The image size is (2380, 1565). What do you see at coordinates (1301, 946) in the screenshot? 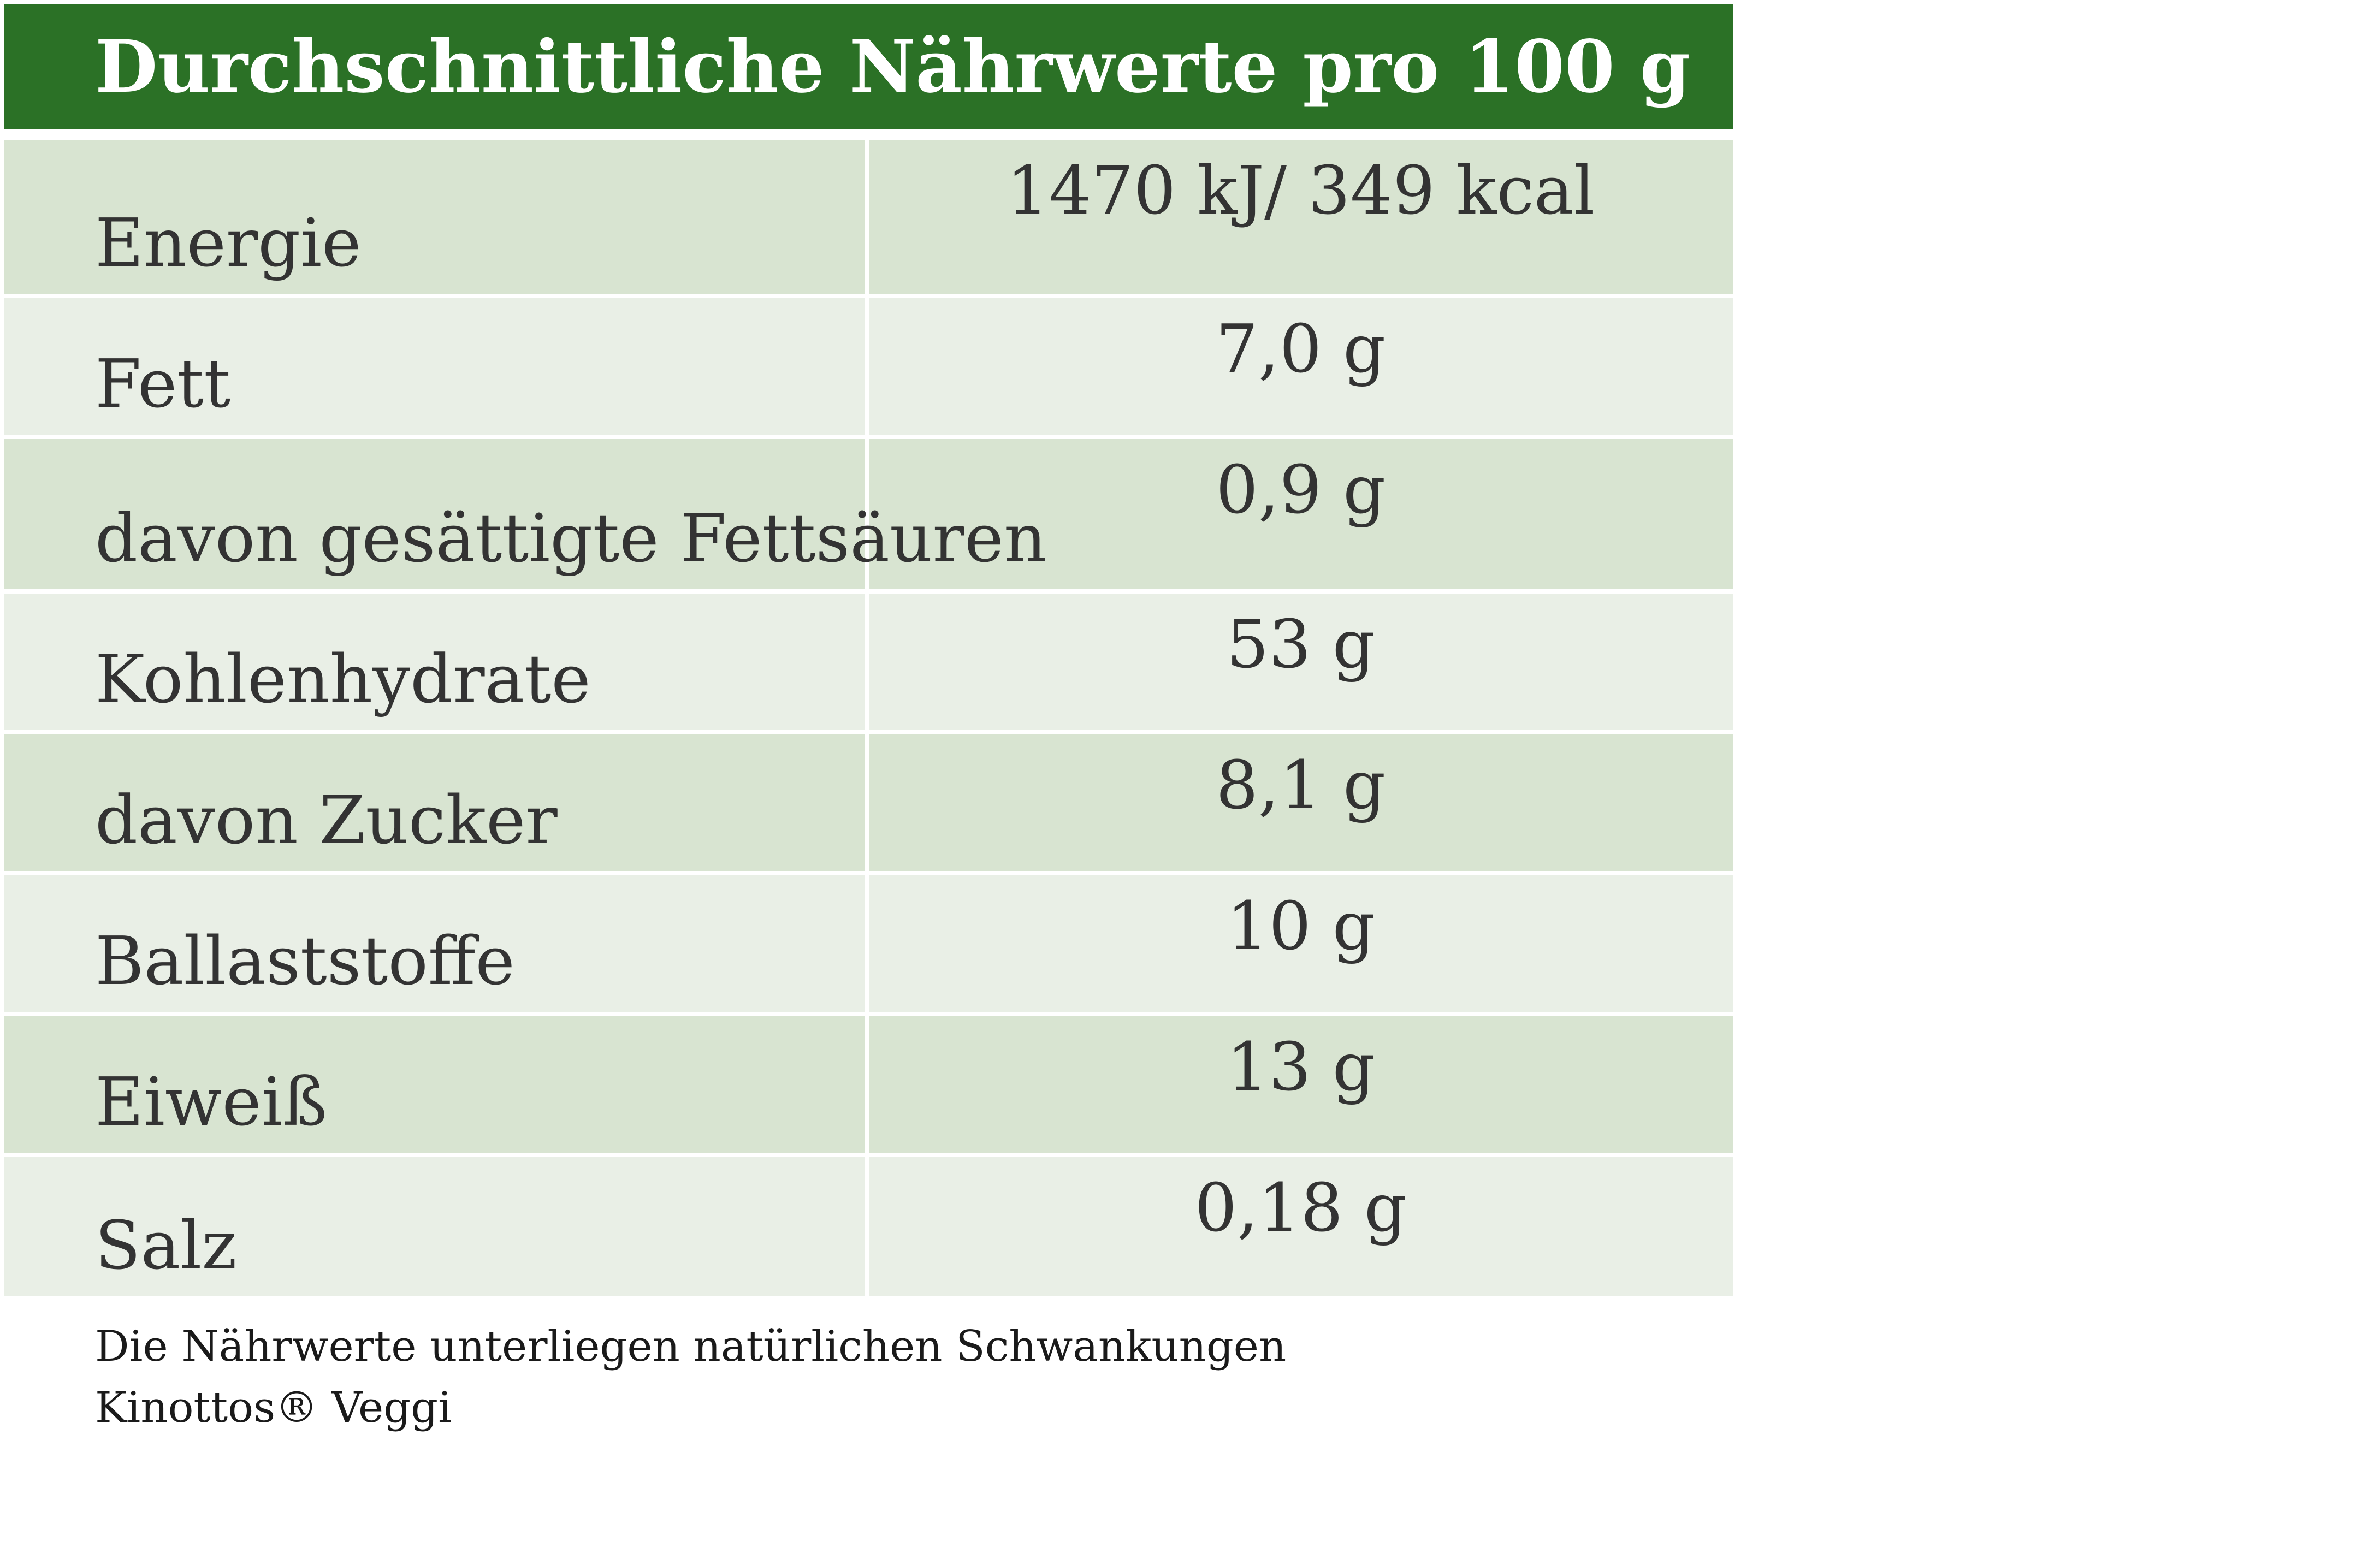
I see `nutrient-value: 10 g` at bounding box center [1301, 946].